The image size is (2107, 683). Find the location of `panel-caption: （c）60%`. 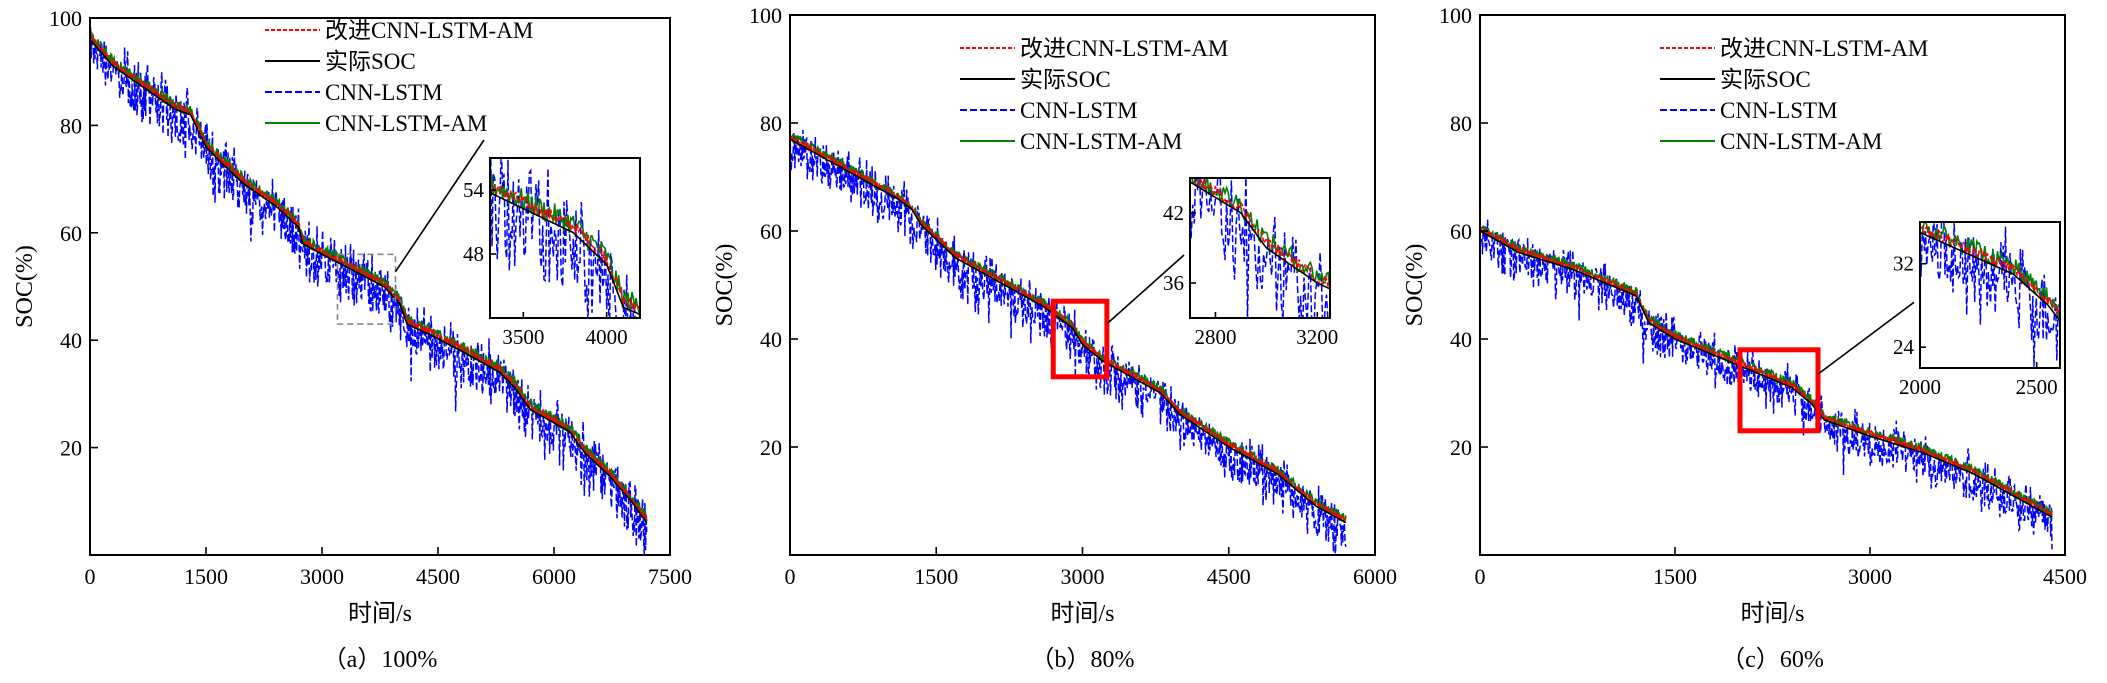

panel-caption: （c）60% is located at coordinates (1772, 660).